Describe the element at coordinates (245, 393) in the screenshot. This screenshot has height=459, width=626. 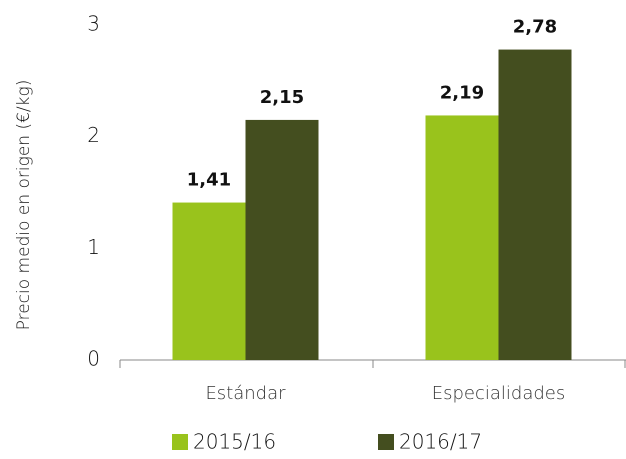
I see `x-tick-label: Estándar` at that location.